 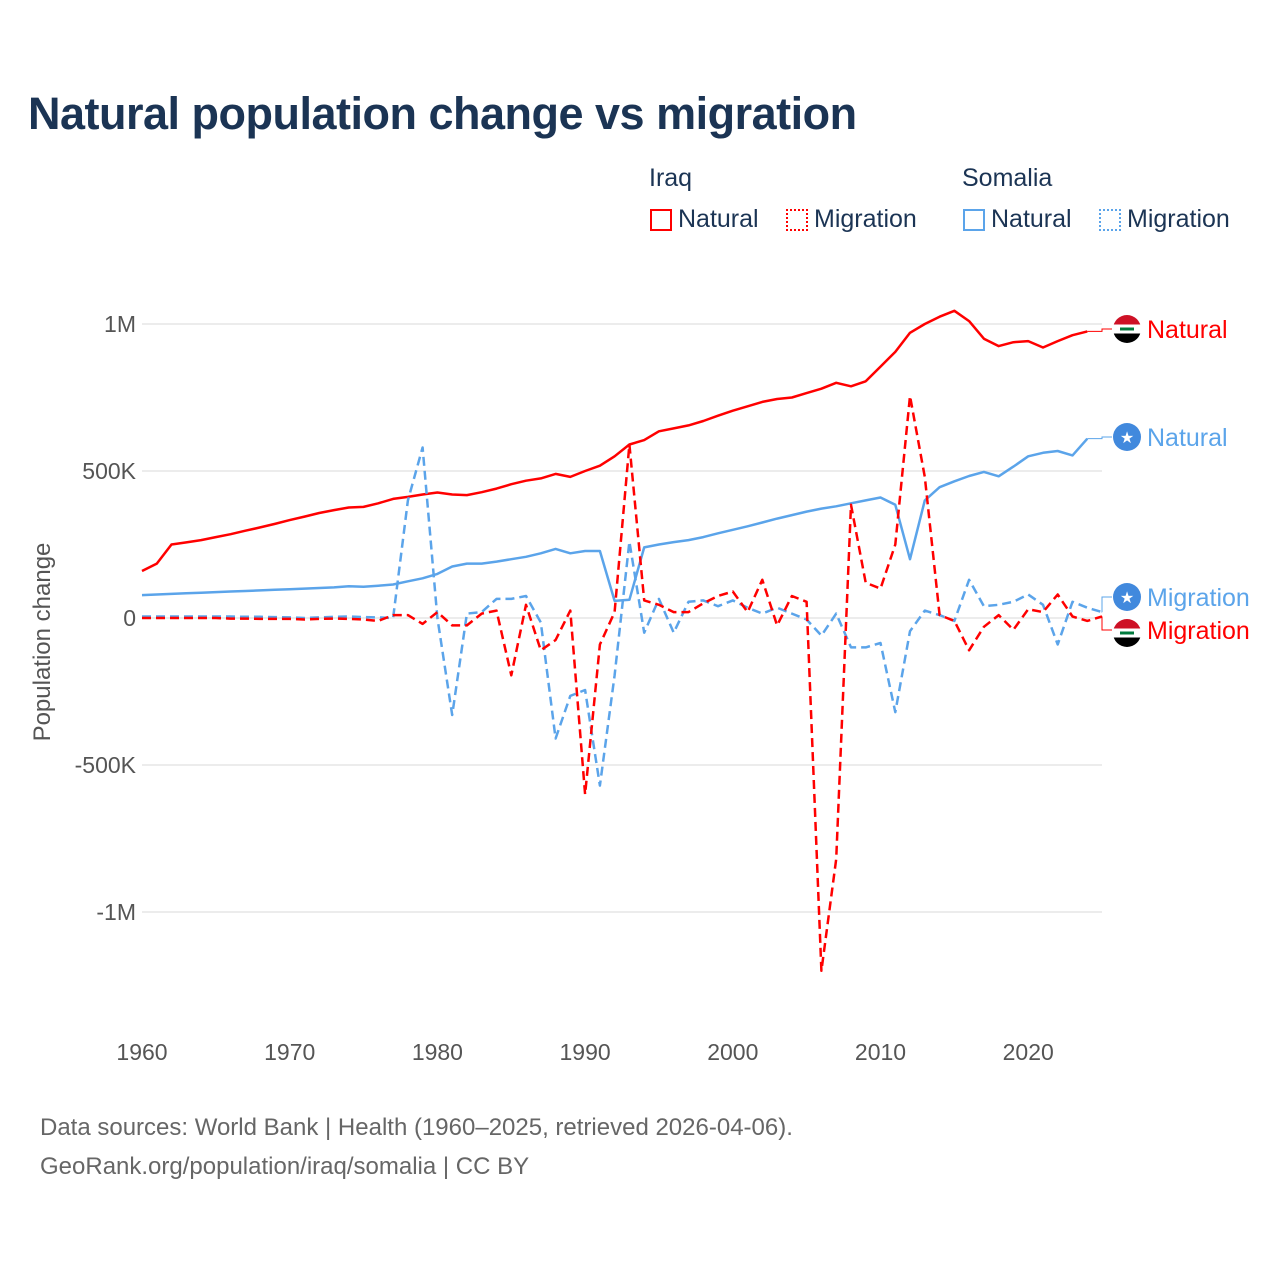 I want to click on y-tick-label: 500K, so click(x=109, y=471).